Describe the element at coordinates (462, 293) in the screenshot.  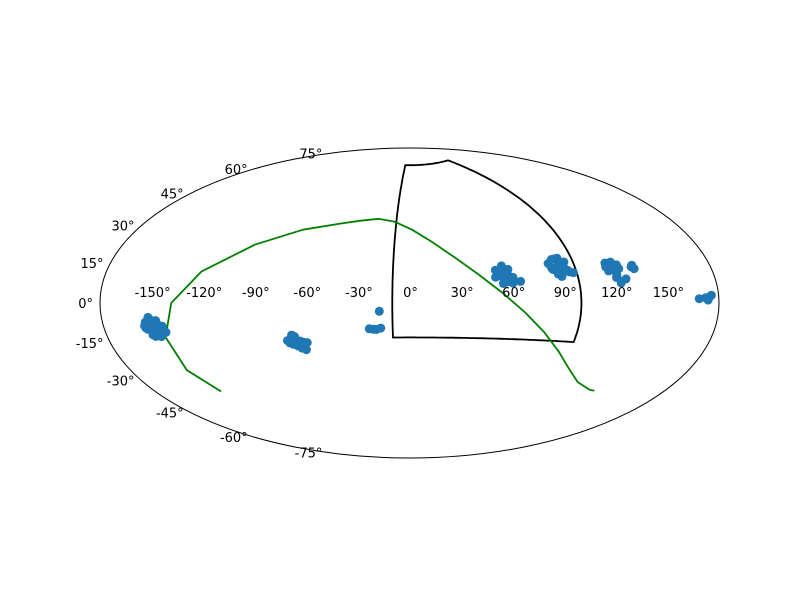
I see `lon-tick-label: 30°` at that location.